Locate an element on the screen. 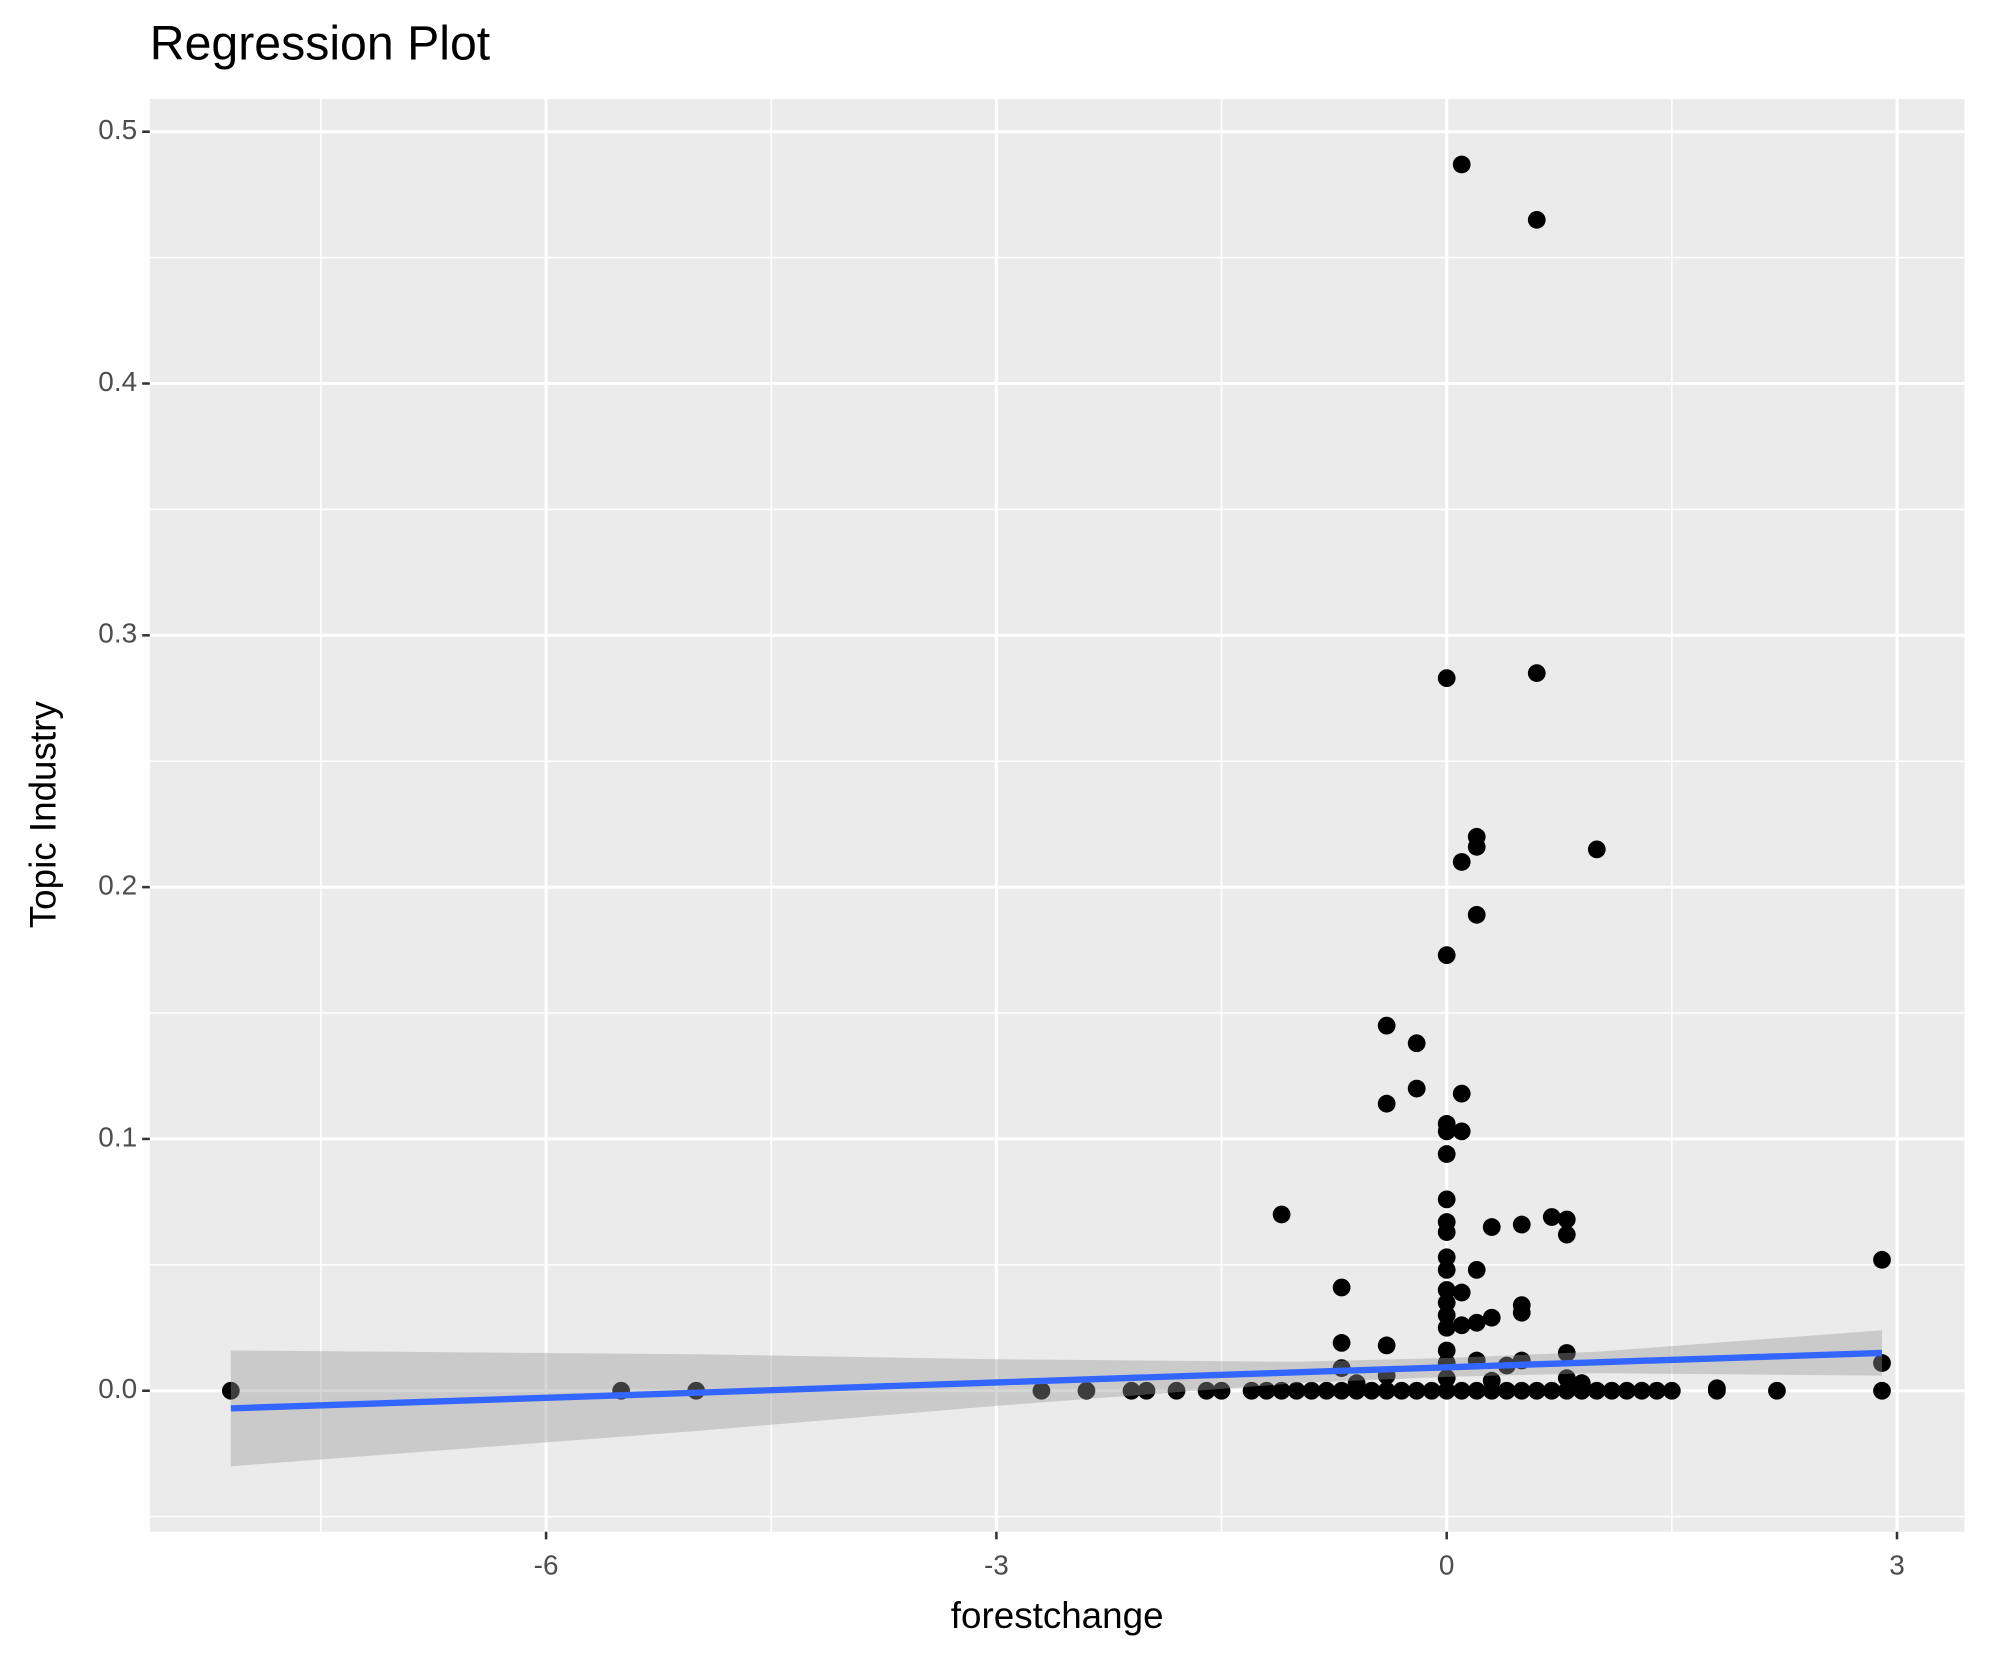 This screenshot has height=1670, width=1990. x-tick-label: 0 is located at coordinates (1447, 1565).